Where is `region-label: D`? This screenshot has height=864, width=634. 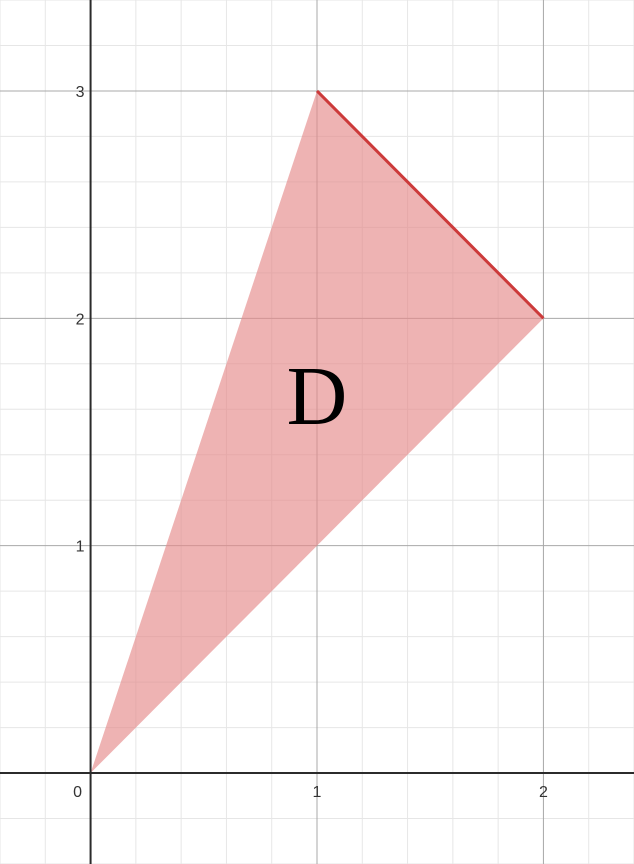 region-label: D is located at coordinates (317, 396).